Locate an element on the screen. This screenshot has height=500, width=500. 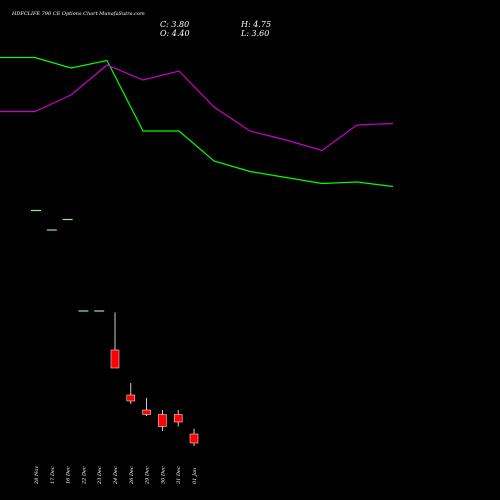
x-tick-label: 17 Dec is located at coordinates (53, 475).